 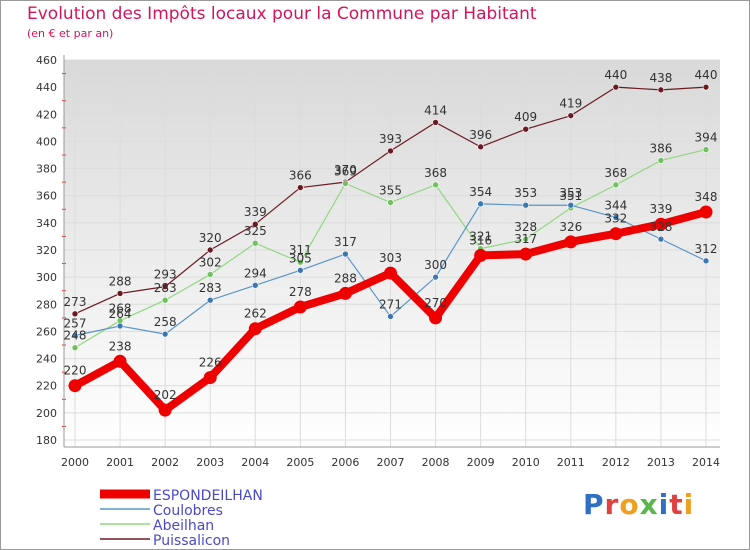 What do you see at coordinates (210, 238) in the screenshot?
I see `data-label: 320` at bounding box center [210, 238].